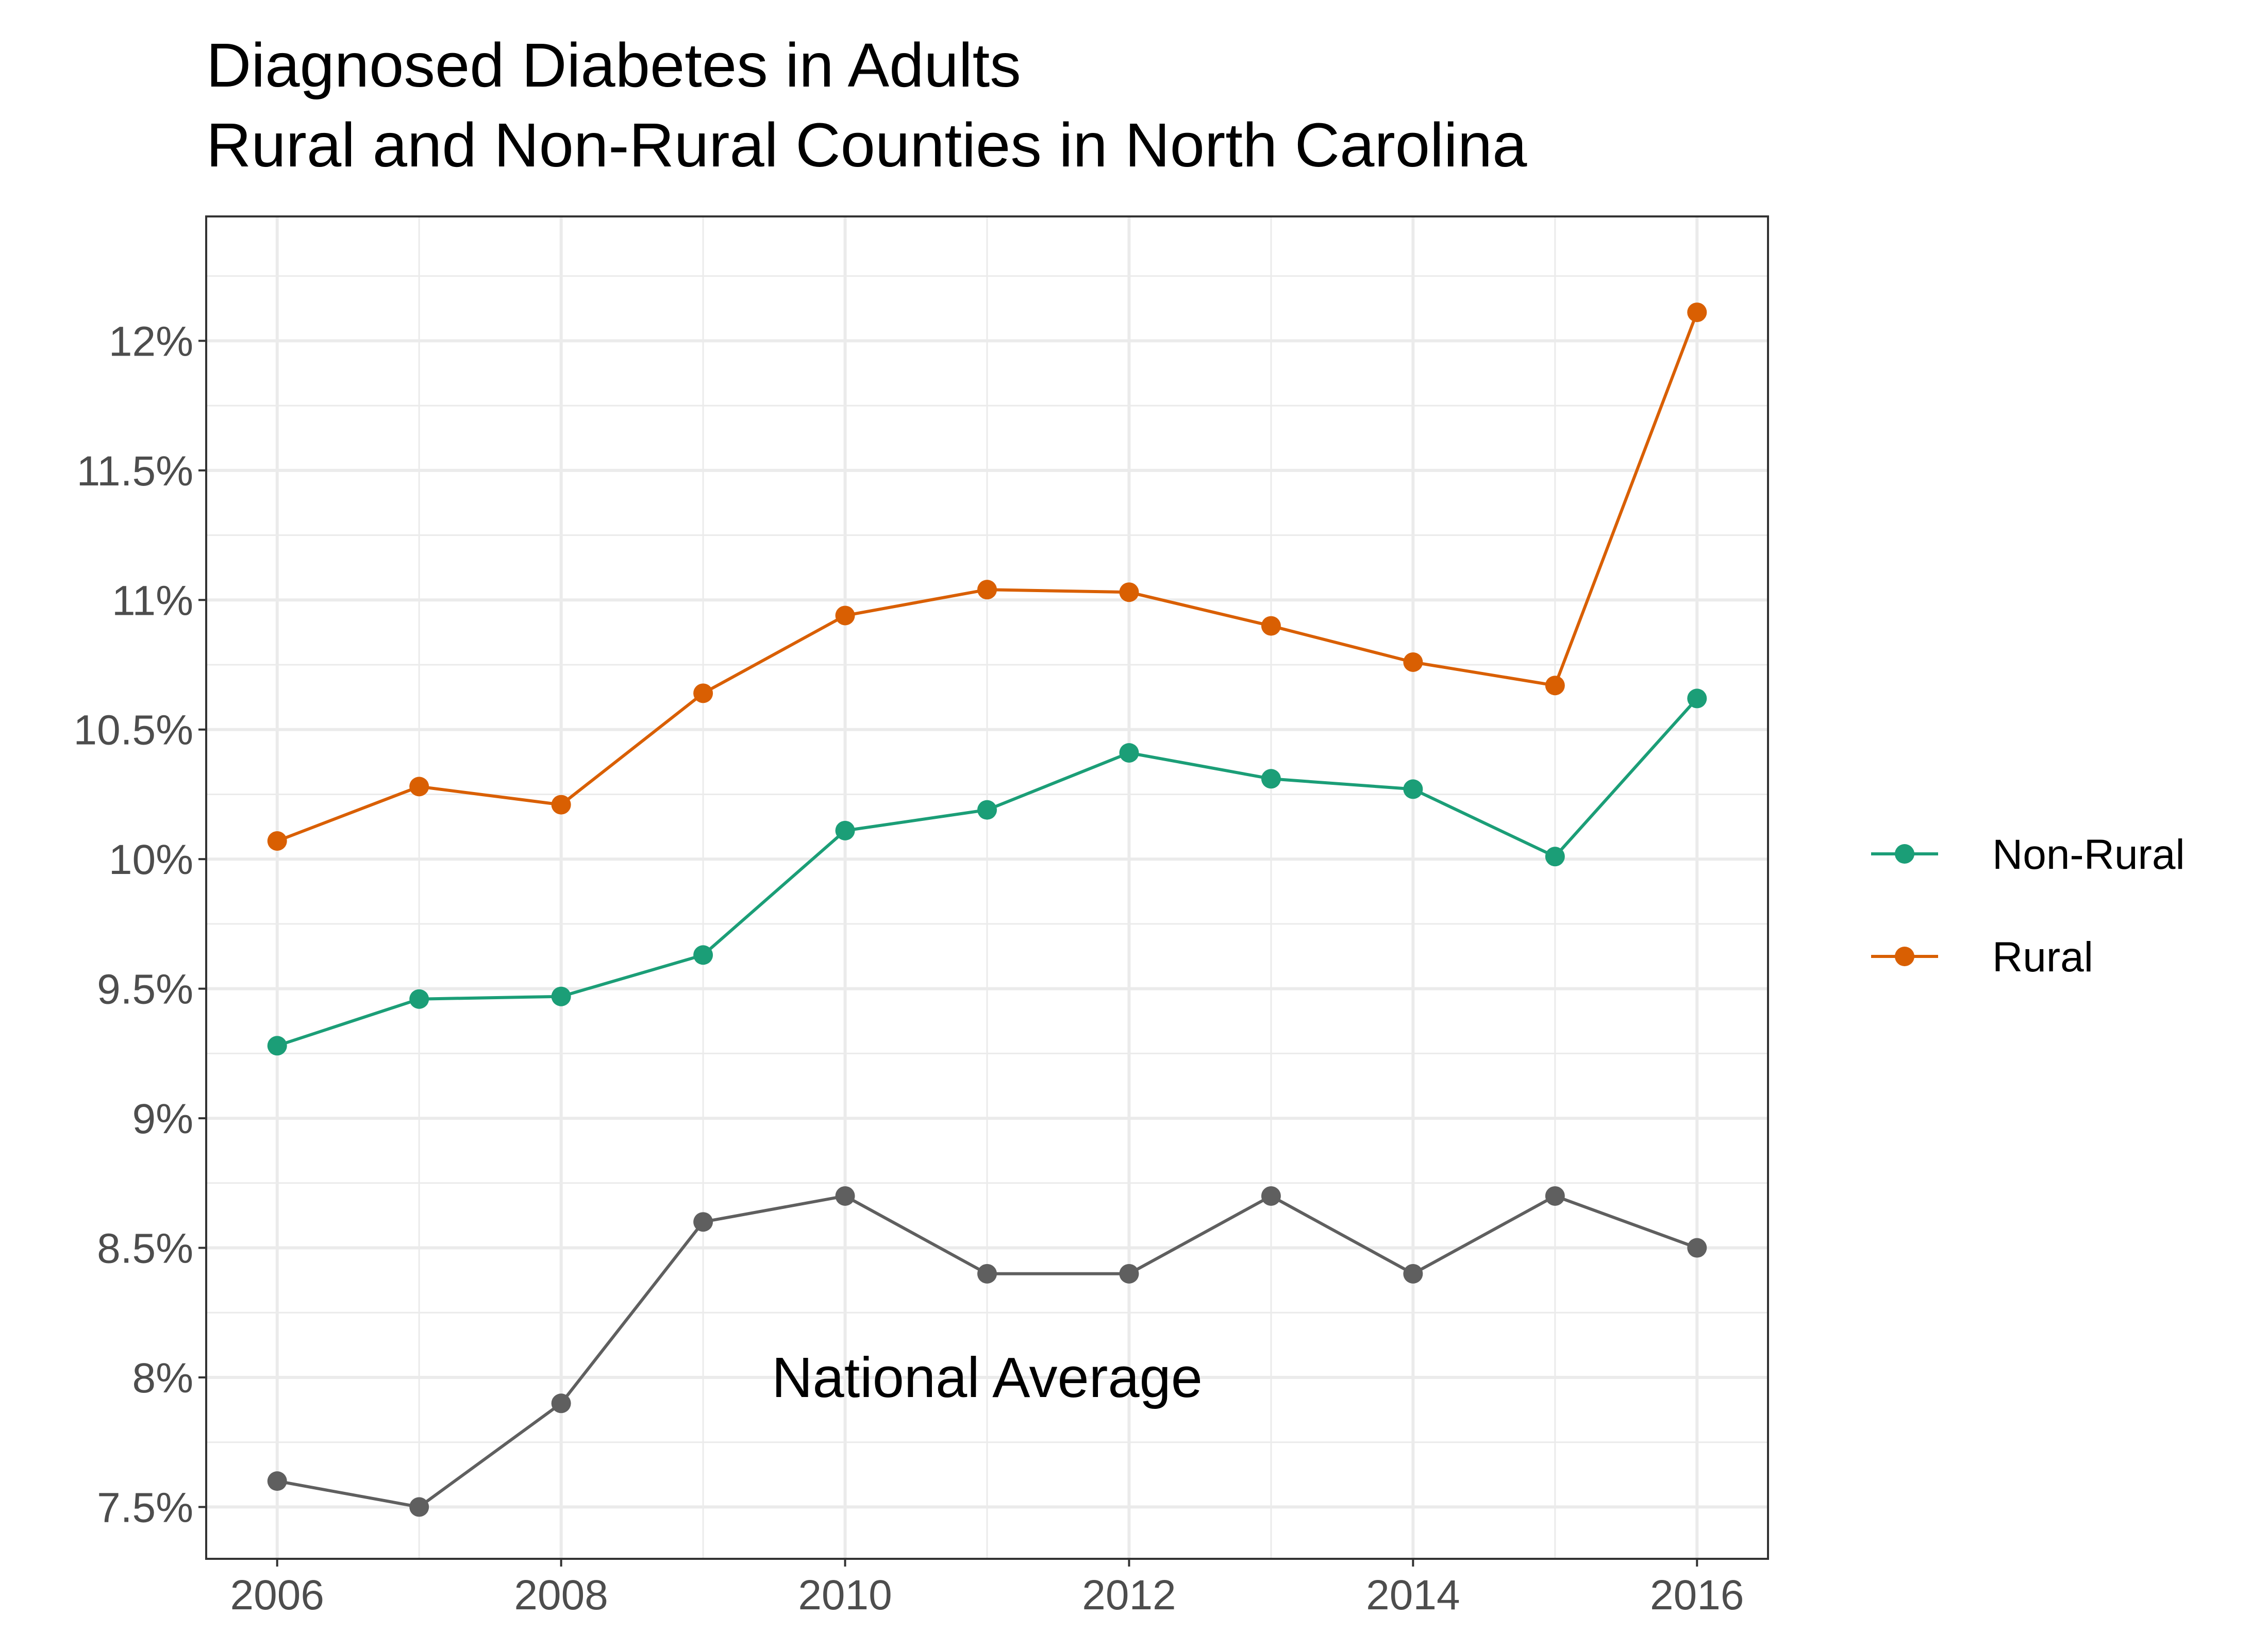  What do you see at coordinates (561, 1595) in the screenshot?
I see `x-tick-label: 2008` at bounding box center [561, 1595].